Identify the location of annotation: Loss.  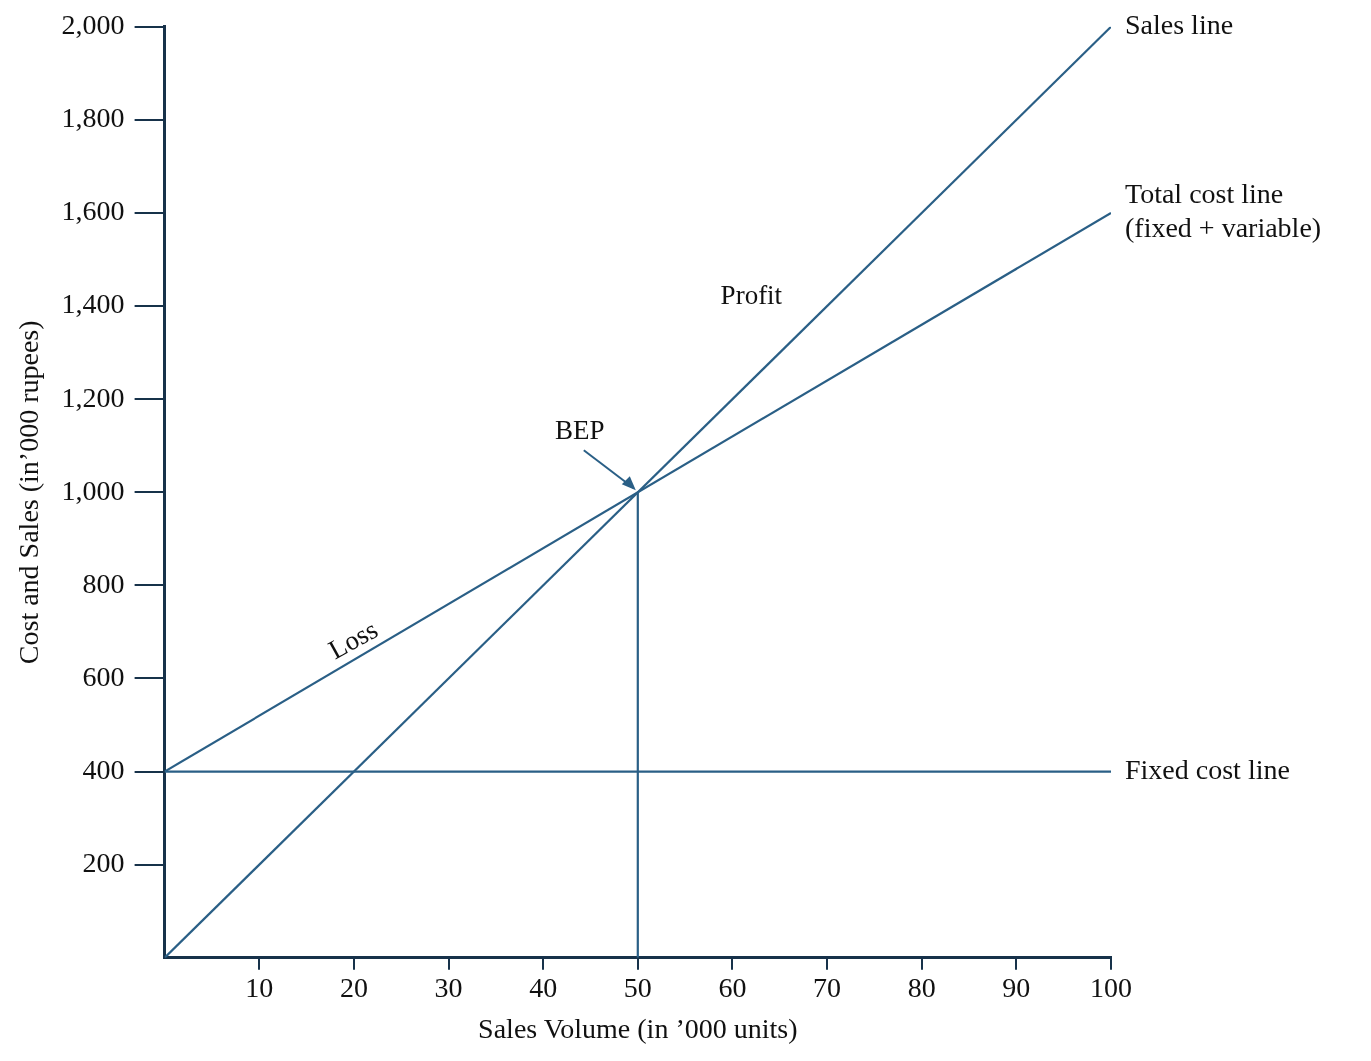
(353, 639).